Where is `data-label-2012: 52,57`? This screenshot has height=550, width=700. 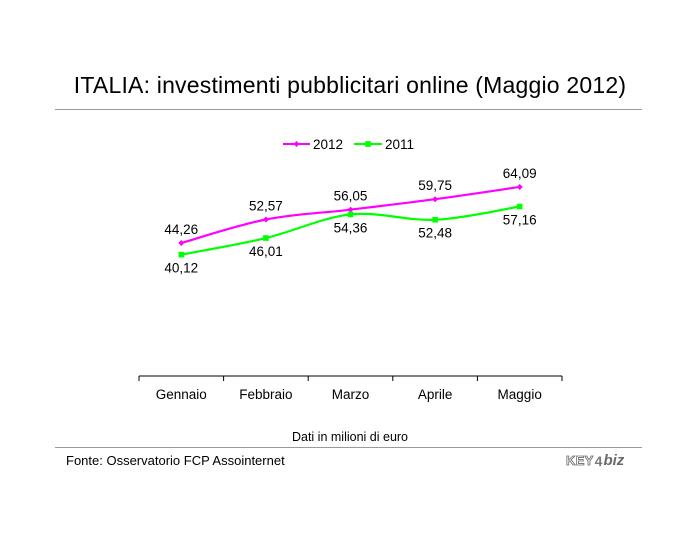
data-label-2012: 52,57 is located at coordinates (266, 205).